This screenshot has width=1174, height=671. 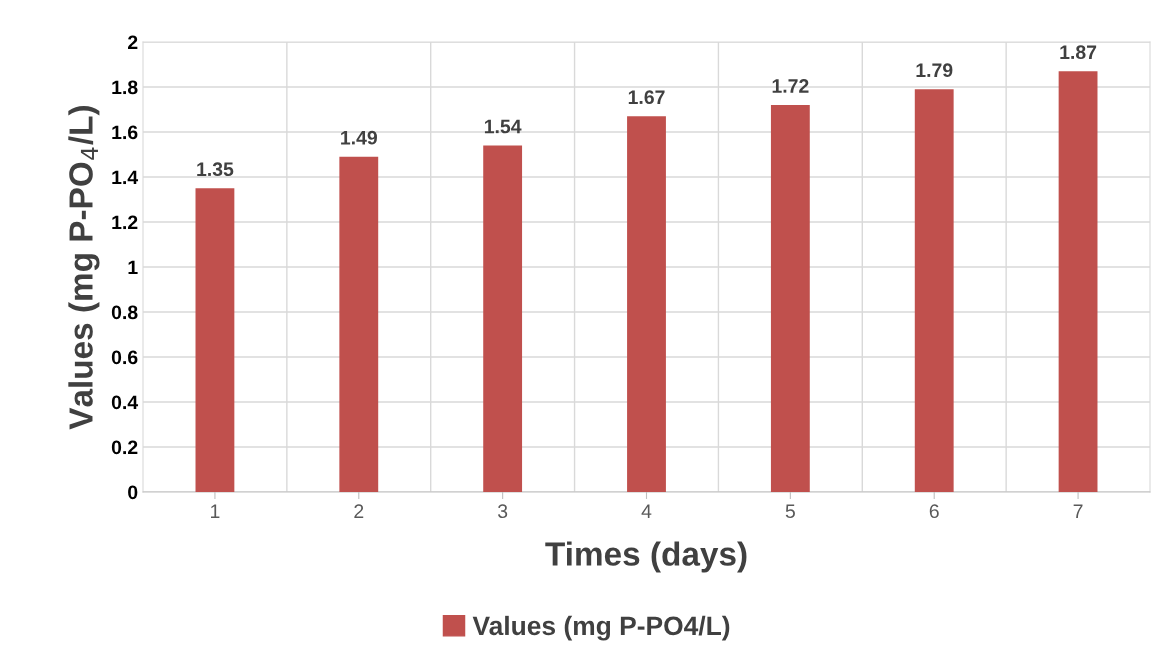 I want to click on data-label: 1.67, so click(x=646, y=97).